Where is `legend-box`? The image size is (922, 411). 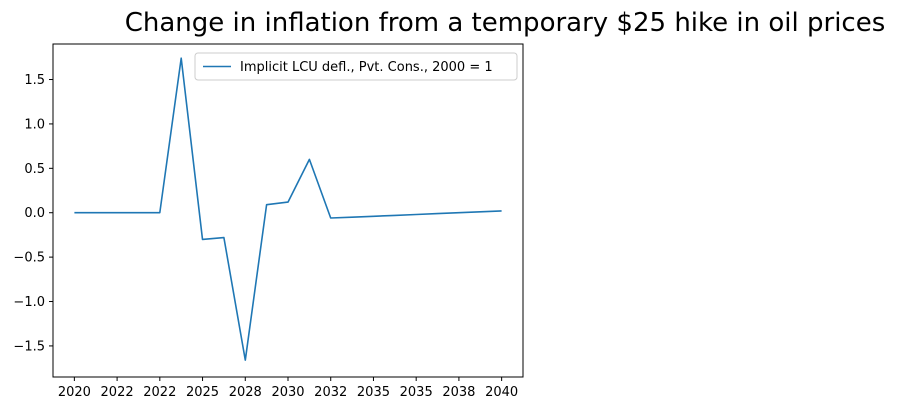
legend-box is located at coordinates (356, 66).